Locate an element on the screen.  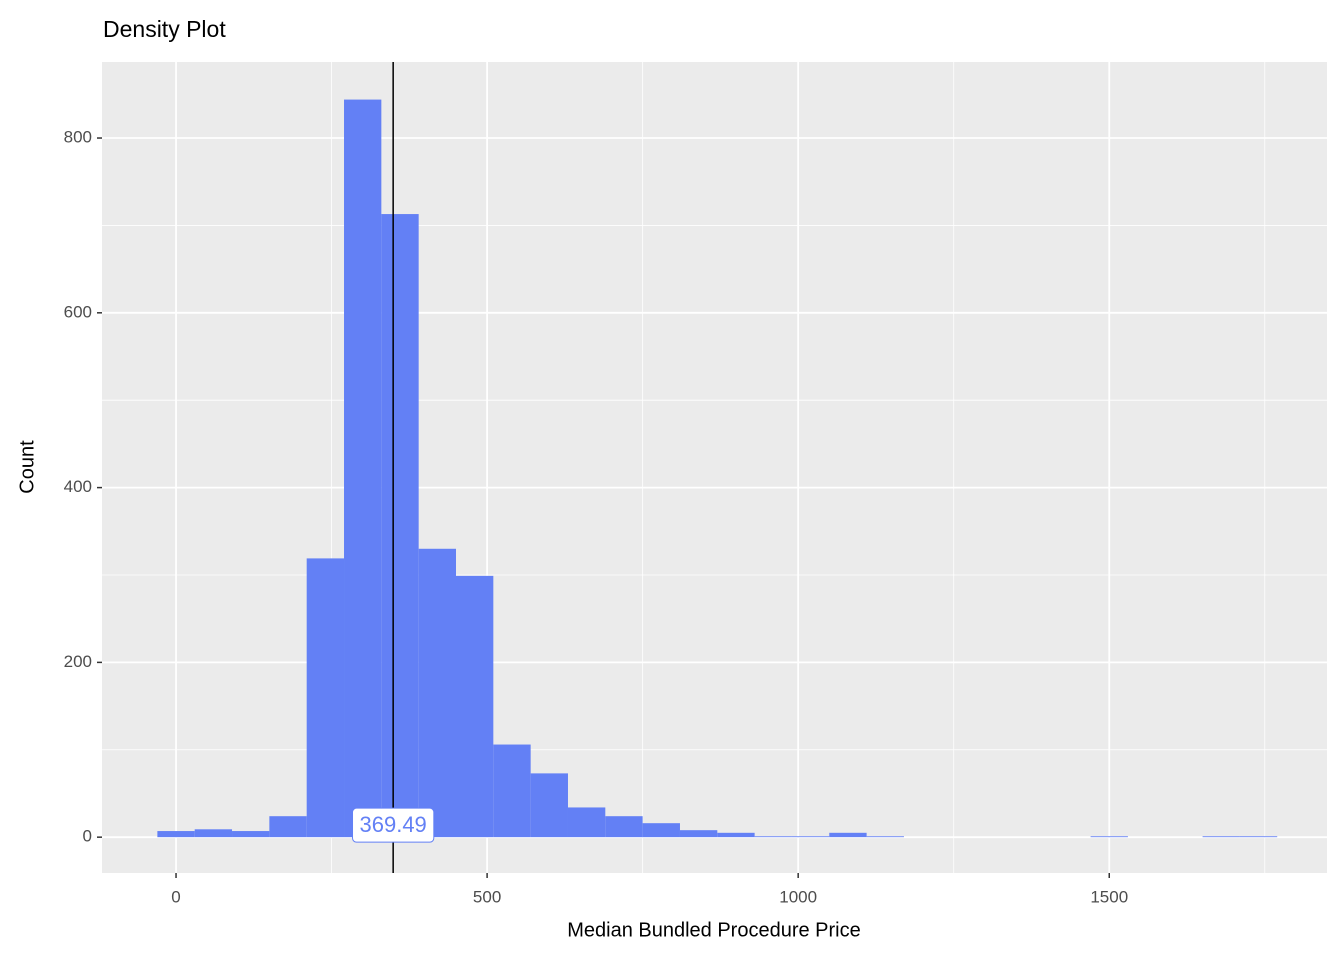
annotation: 369.49 is located at coordinates (393, 824).